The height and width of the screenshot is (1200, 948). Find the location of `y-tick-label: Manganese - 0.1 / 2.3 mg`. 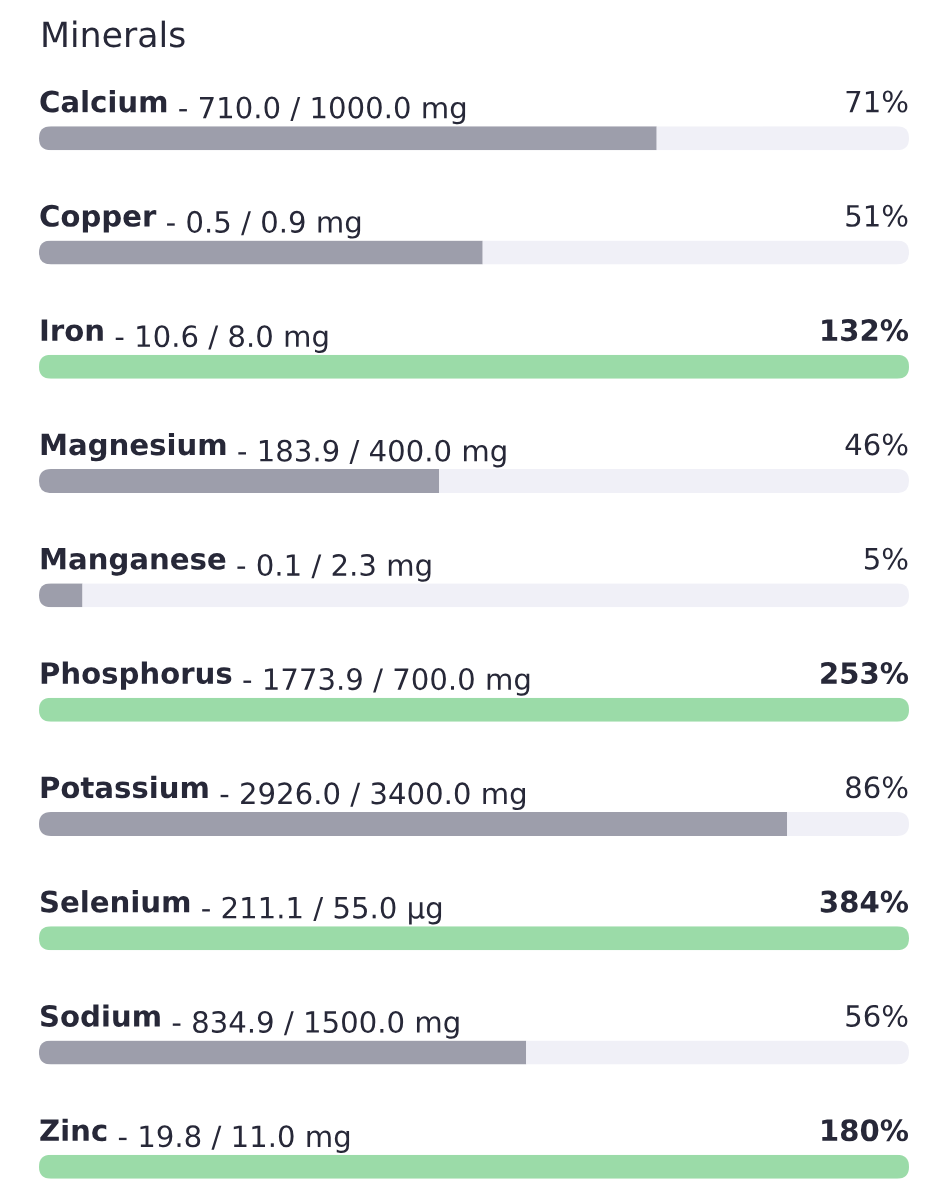

y-tick-label: Manganese - 0.1 / 2.3 mg is located at coordinates (236, 565).